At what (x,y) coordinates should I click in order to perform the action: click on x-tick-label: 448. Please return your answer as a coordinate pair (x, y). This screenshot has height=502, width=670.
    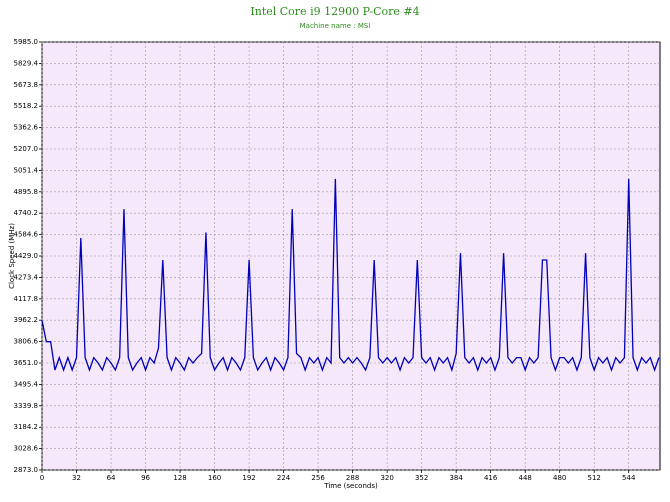
    Looking at the image, I should click on (524, 478).